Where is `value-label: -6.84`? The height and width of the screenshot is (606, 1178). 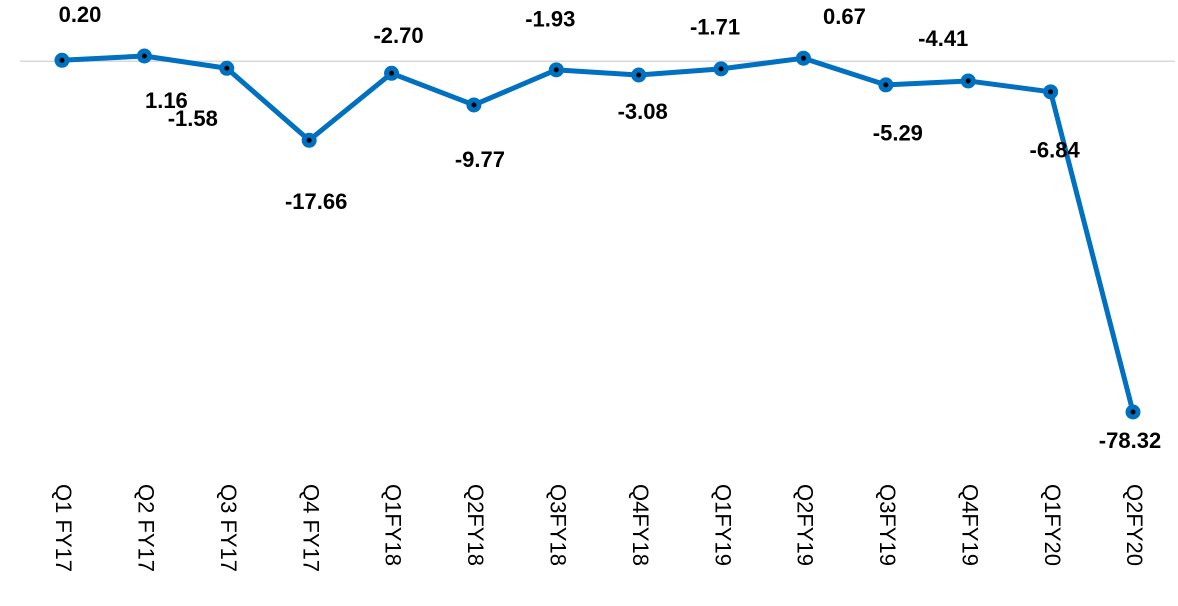
value-label: -6.84 is located at coordinates (1055, 150).